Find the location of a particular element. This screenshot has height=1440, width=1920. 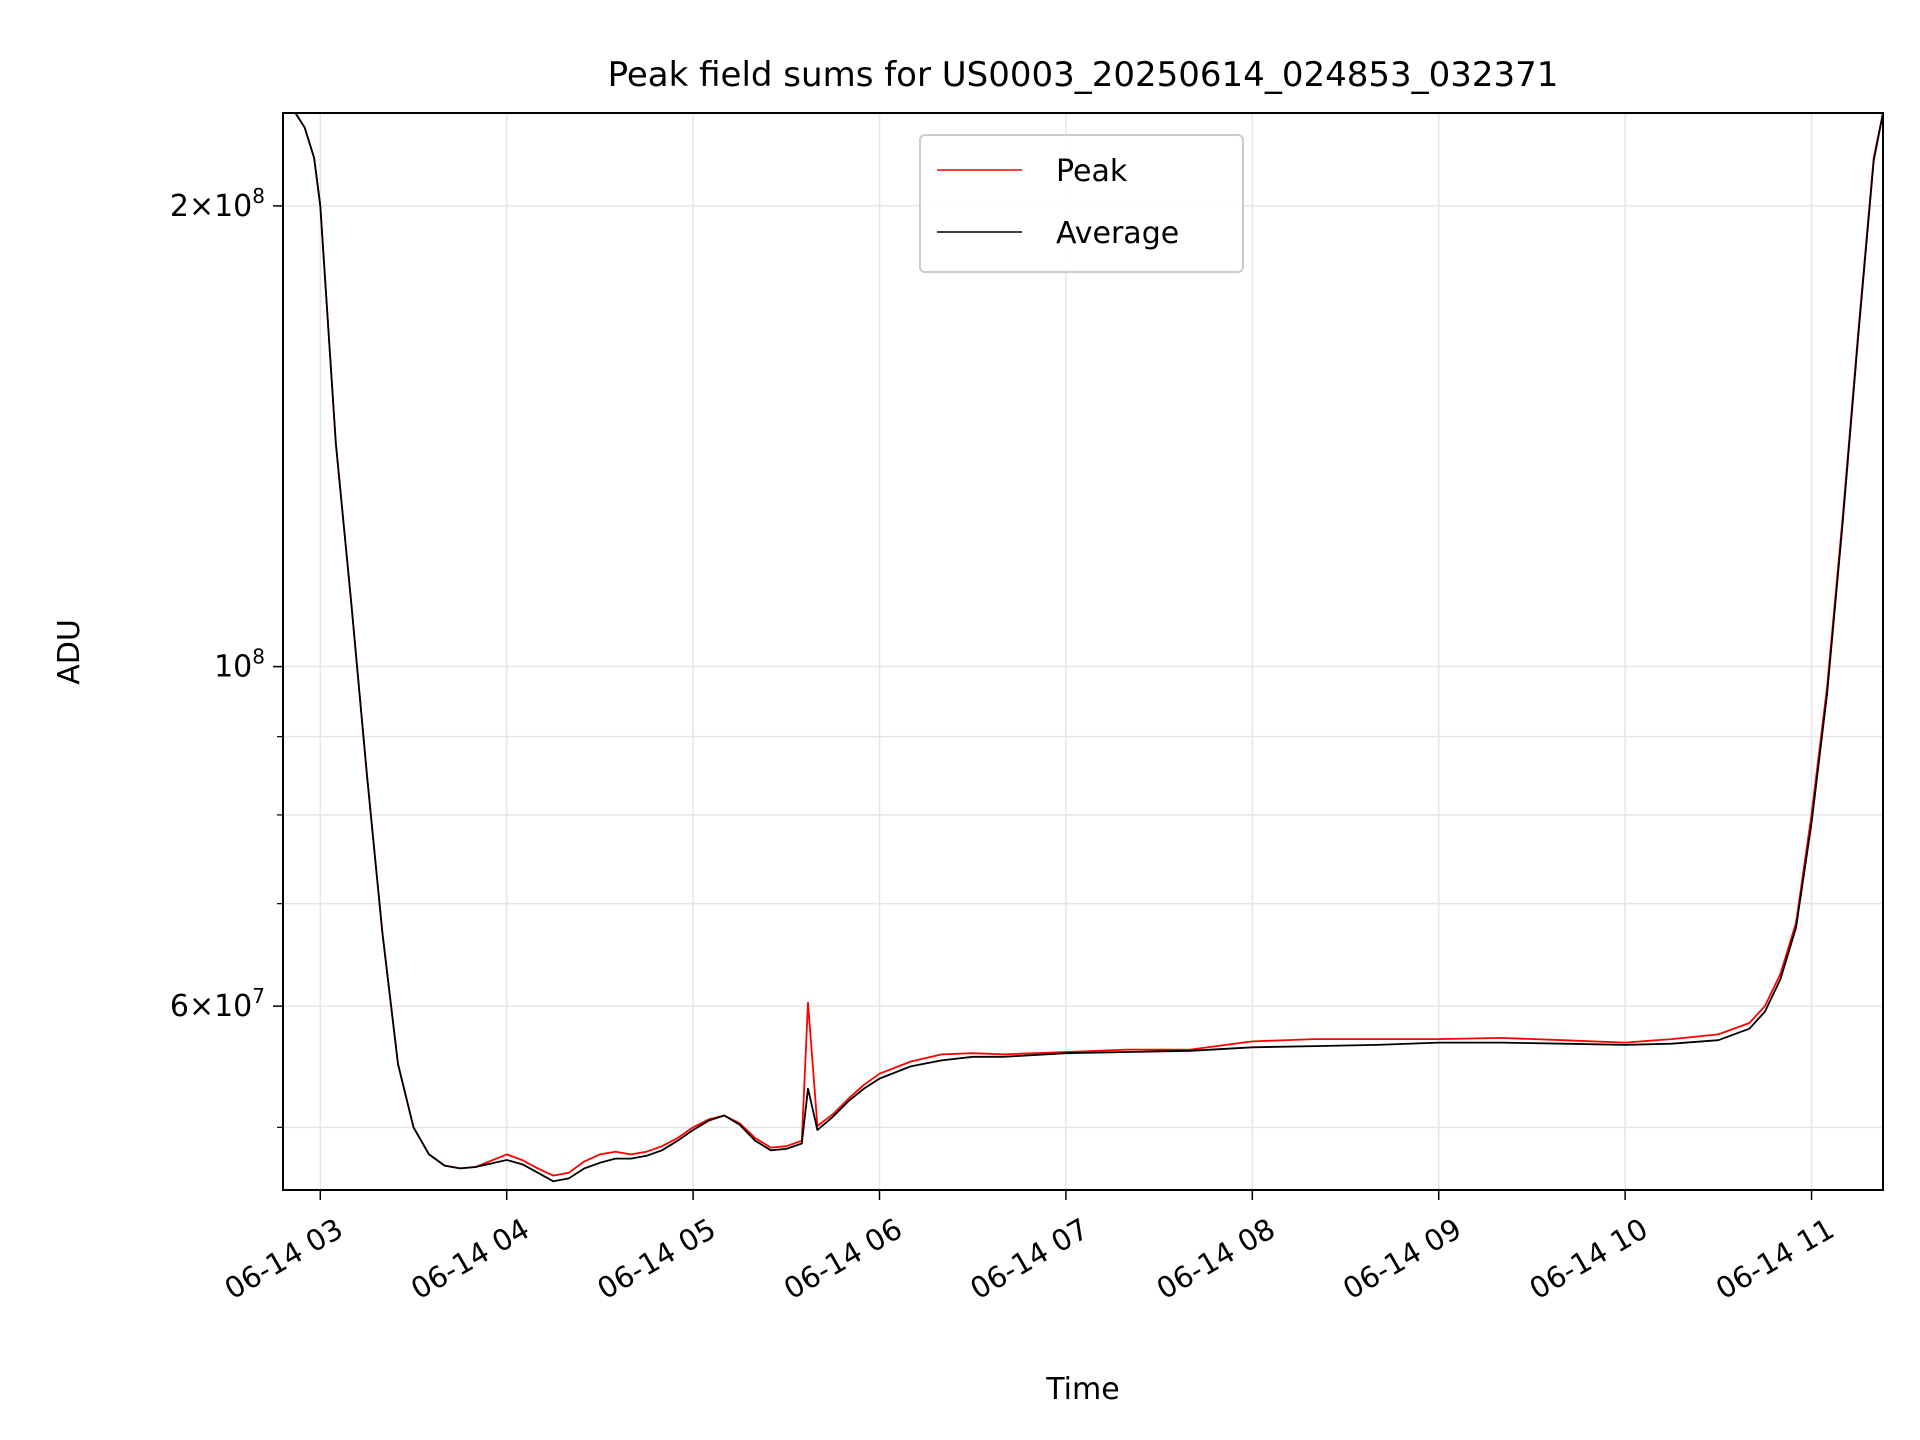

y-tick-label: 108 is located at coordinates (239, 665).